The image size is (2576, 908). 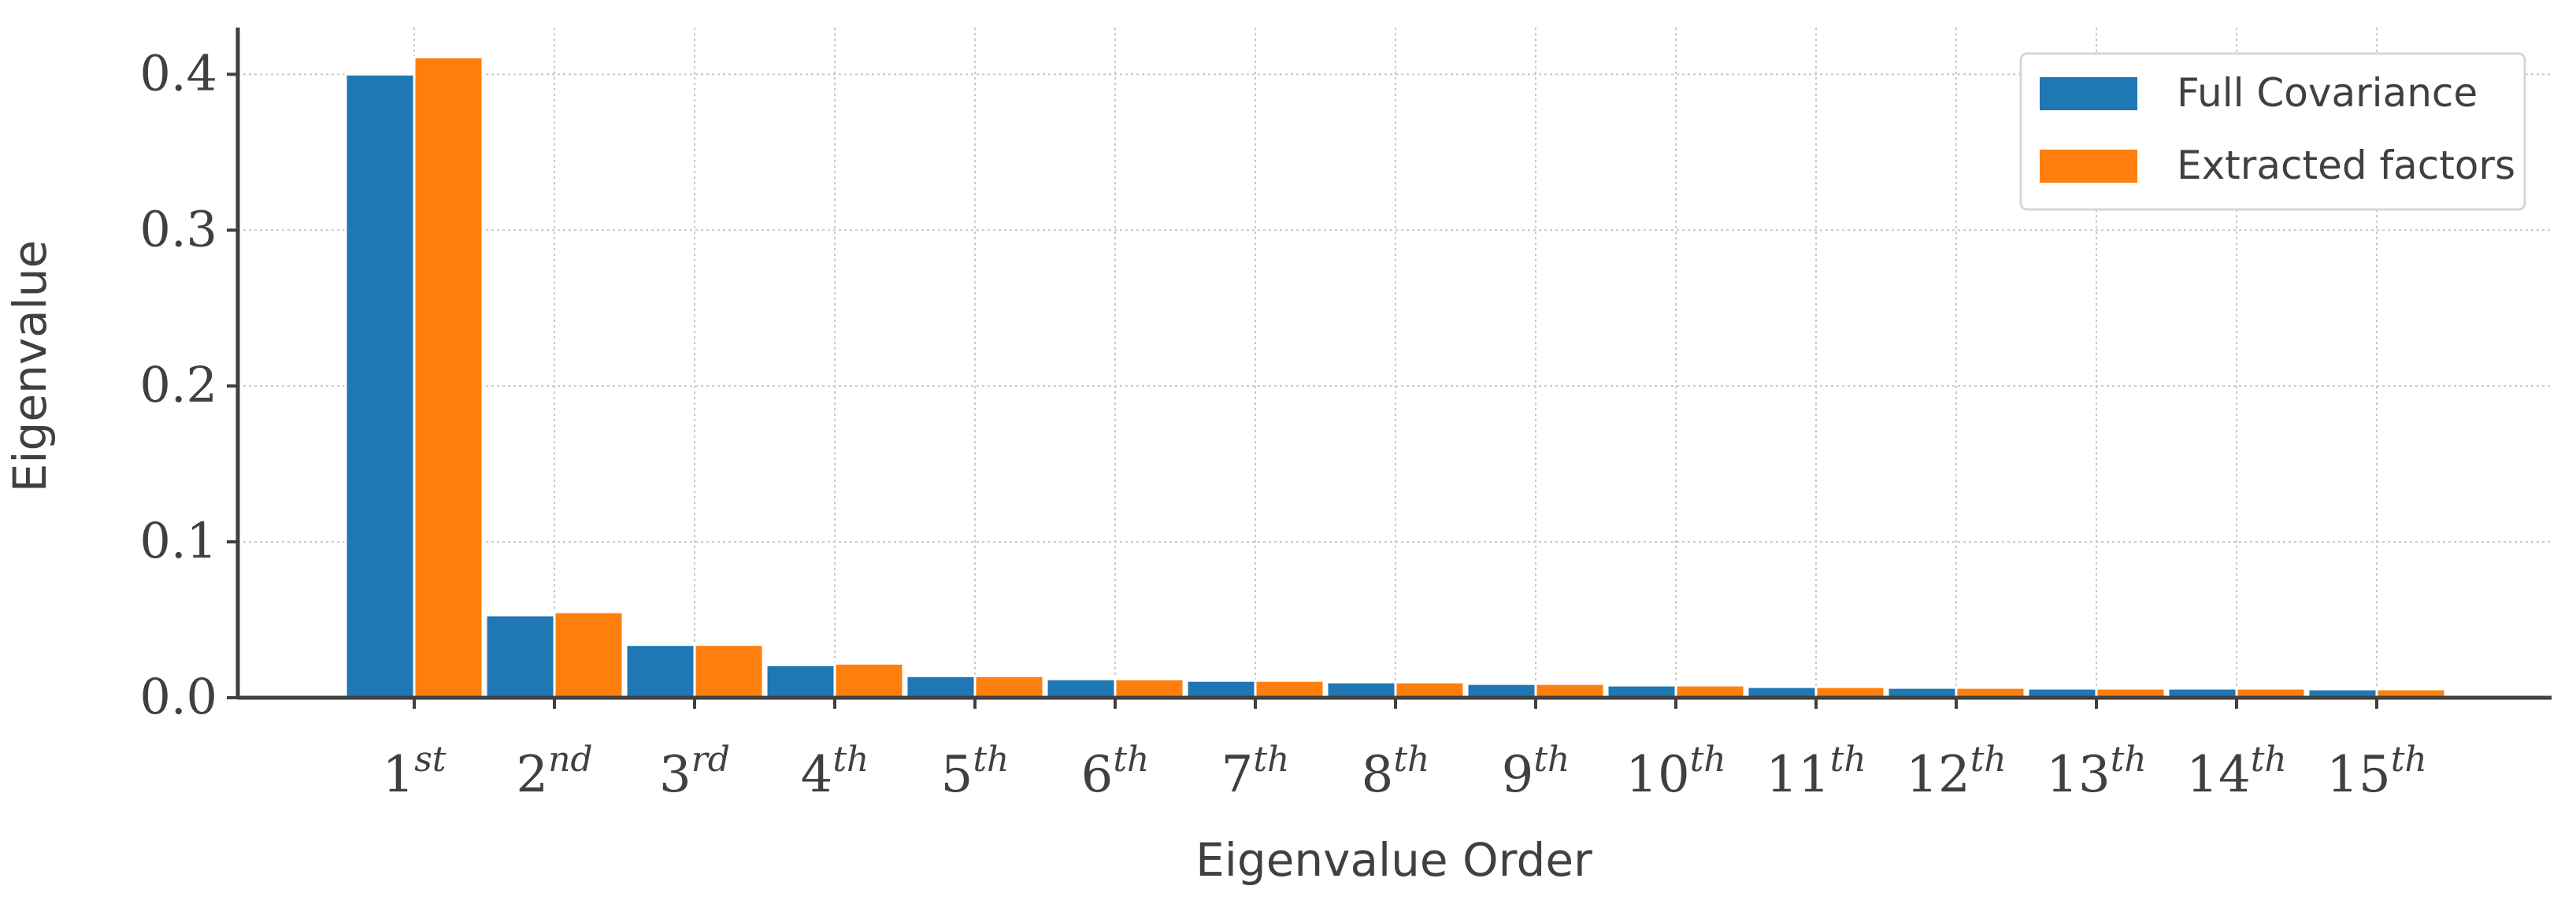 What do you see at coordinates (178, 229) in the screenshot?
I see `y-tick-label: 0.3` at bounding box center [178, 229].